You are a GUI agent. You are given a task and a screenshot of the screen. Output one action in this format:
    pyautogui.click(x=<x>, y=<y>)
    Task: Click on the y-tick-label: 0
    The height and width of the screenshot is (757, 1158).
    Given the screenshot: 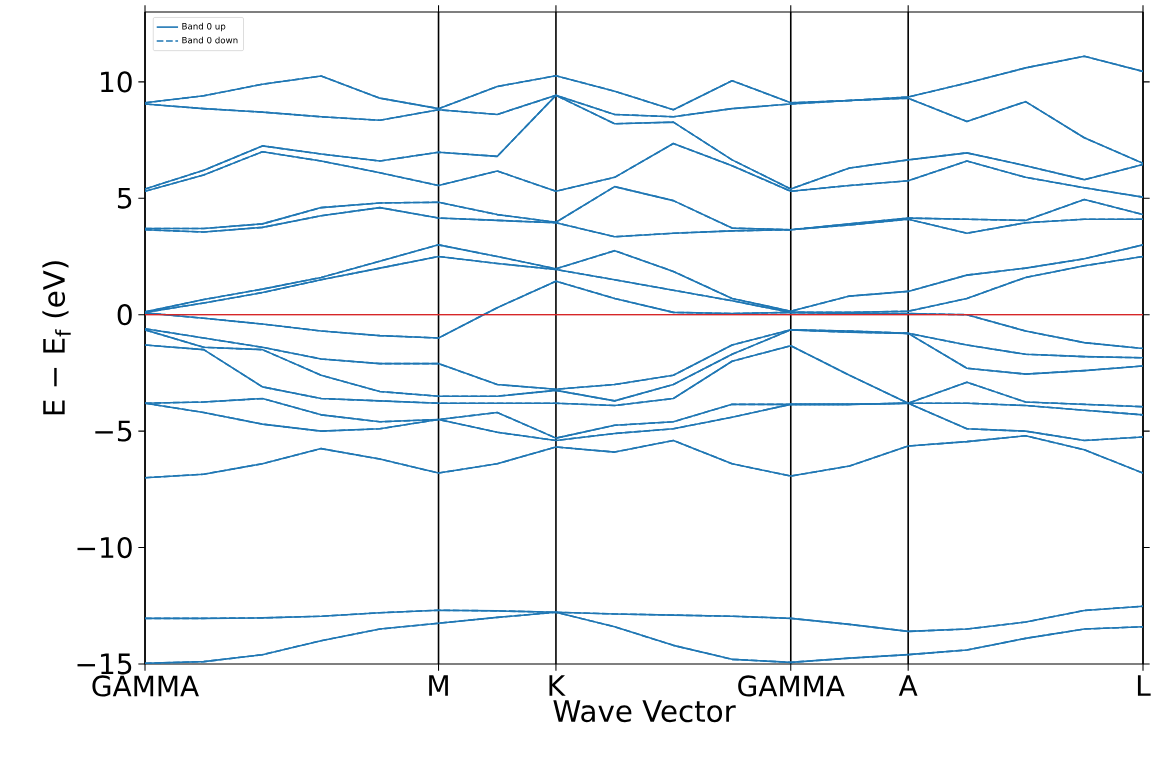 What is the action you would take?
    pyautogui.click(x=124, y=315)
    